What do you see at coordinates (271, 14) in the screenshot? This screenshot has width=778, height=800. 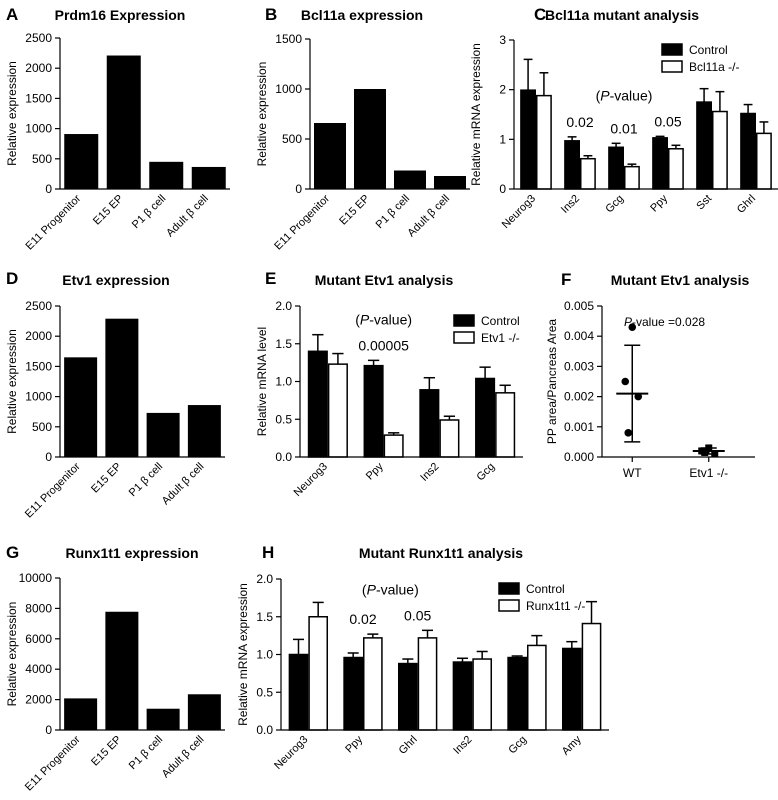 I see `panel-letter: B` at bounding box center [271, 14].